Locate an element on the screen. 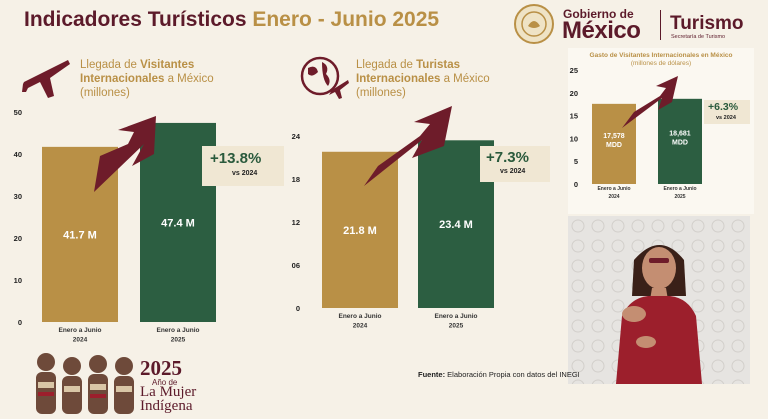 The height and width of the screenshot is (419, 768). bar-value-label: 47.4 M is located at coordinates (178, 223).